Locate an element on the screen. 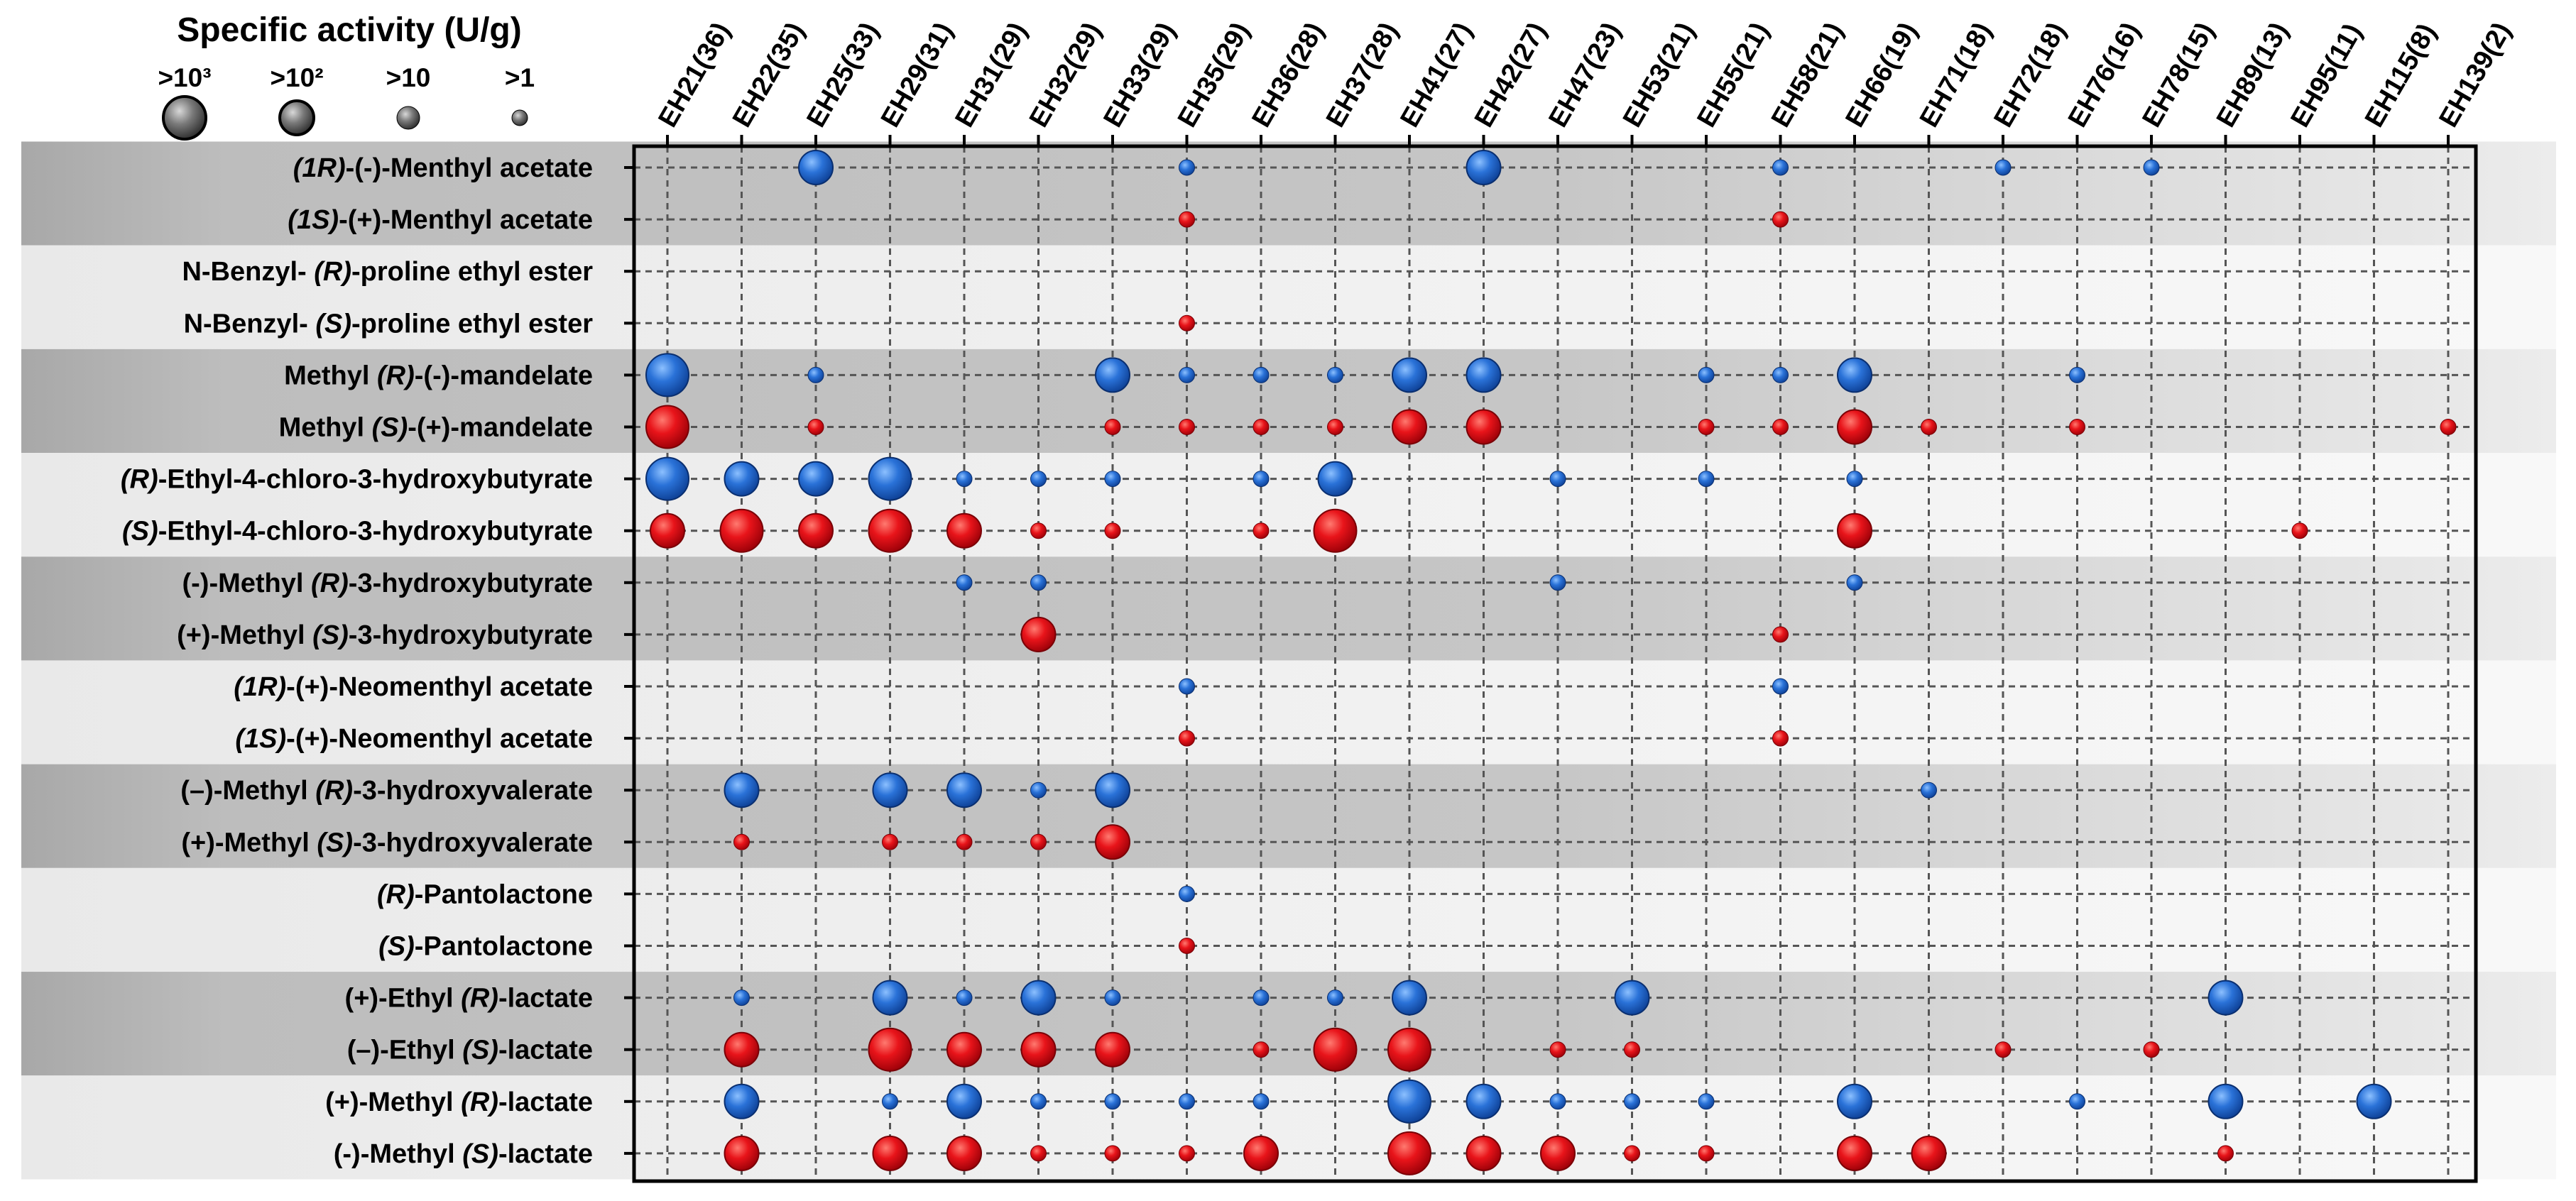  substrate-label: (-)-Methyl (S)-lactate is located at coordinates (463, 1154).